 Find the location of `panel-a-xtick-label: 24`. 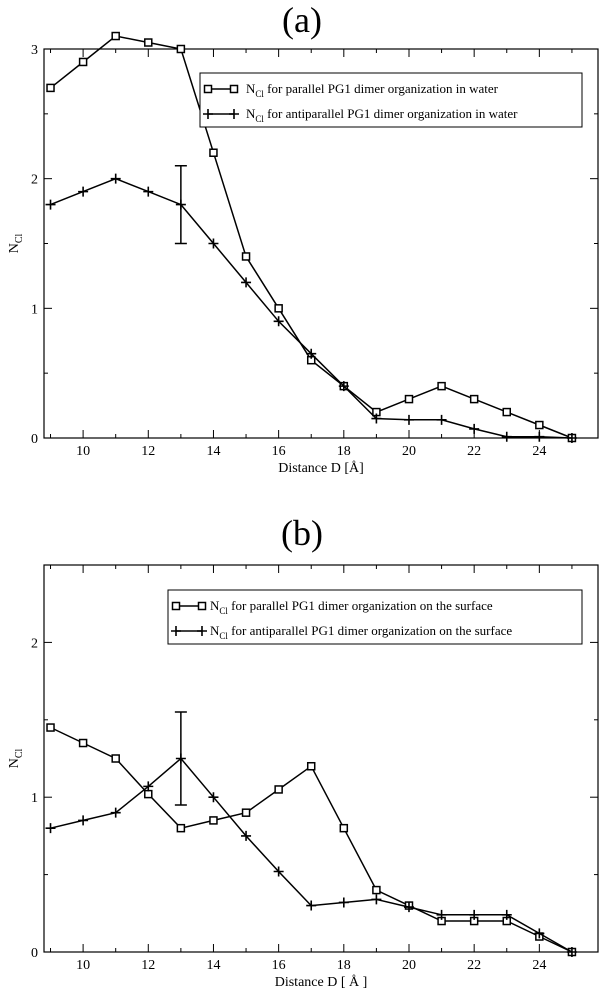

panel-a-xtick-label: 24 is located at coordinates (539, 451).